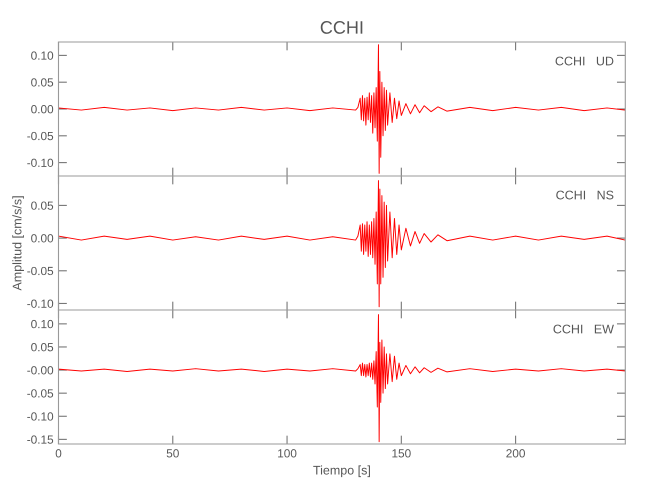 The image size is (650, 500). Describe the element at coordinates (59, 453) in the screenshot. I see `x-tick-label: 0` at that location.